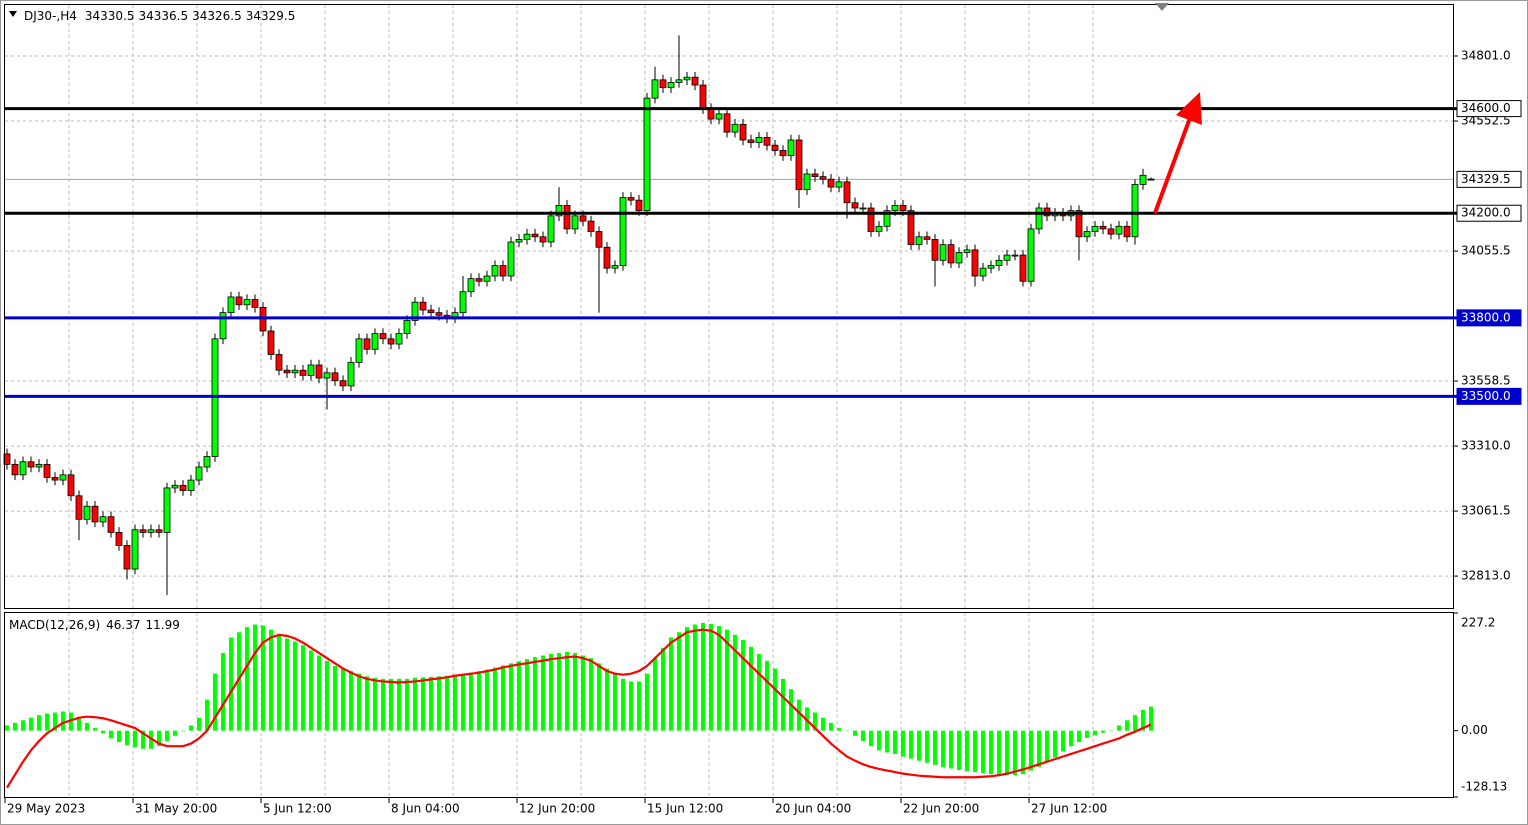  Describe the element at coordinates (579, 708) in the screenshot. I see `signal-line` at that location.